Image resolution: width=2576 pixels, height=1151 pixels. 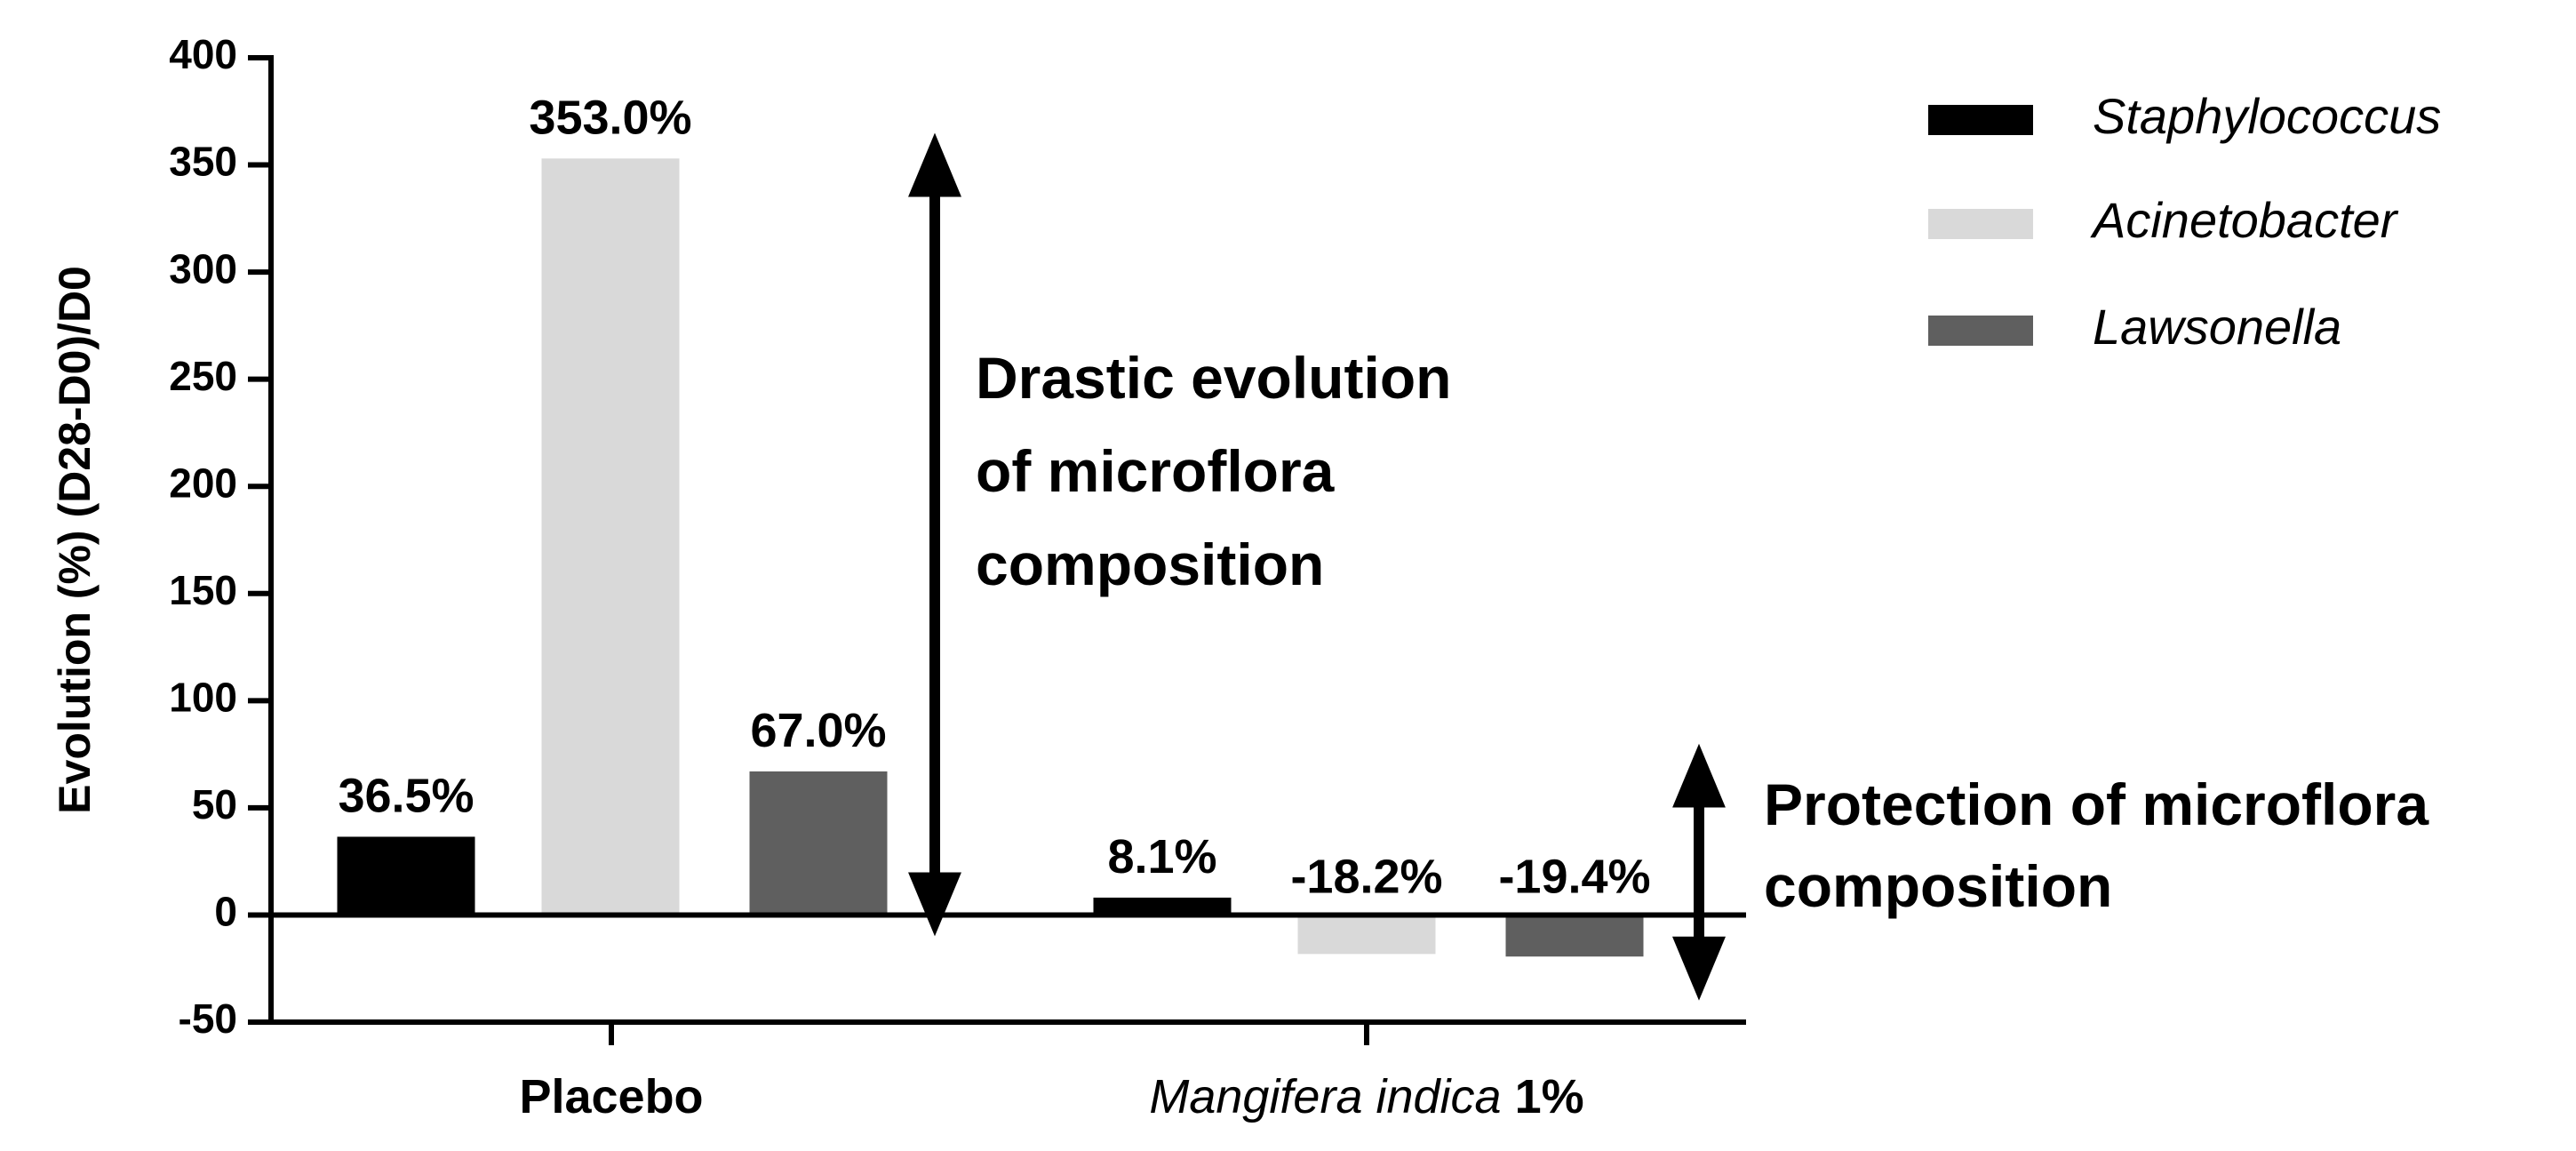 I want to click on y-tick-label: 200, so click(x=203, y=483).